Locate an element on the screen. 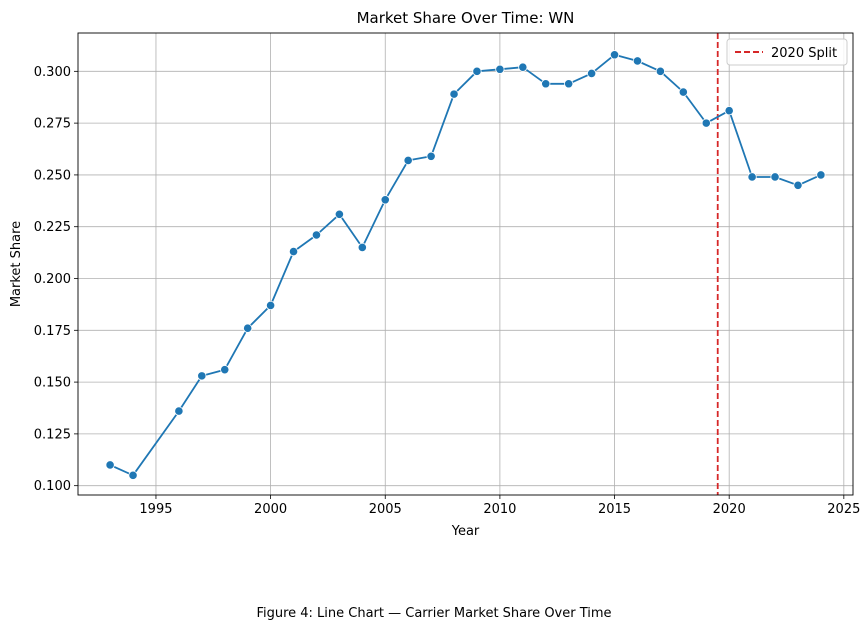  y-tick-label: 0.250 is located at coordinates (52, 175).